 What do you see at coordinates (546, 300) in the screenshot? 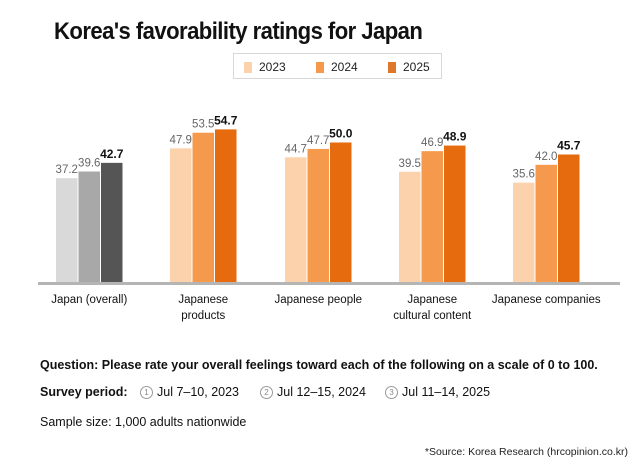
I see `category-label: Japanese companies` at bounding box center [546, 300].